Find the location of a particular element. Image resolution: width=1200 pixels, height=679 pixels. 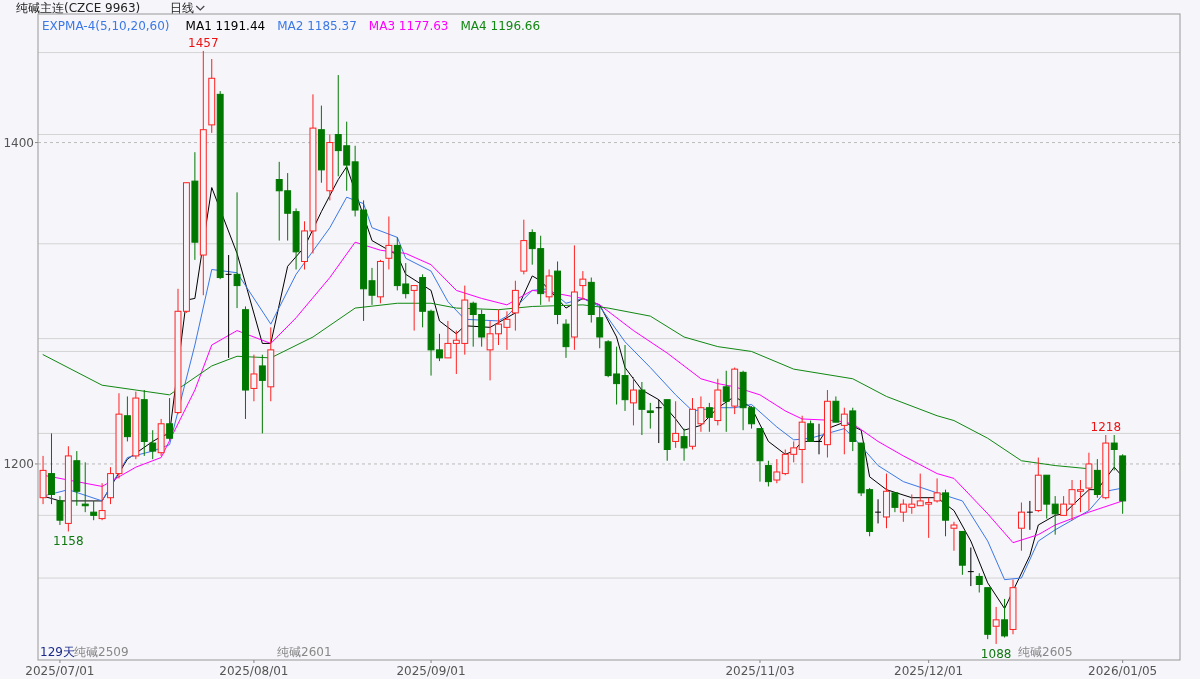

x-tick-label: 2025/07/01 is located at coordinates (60, 671).